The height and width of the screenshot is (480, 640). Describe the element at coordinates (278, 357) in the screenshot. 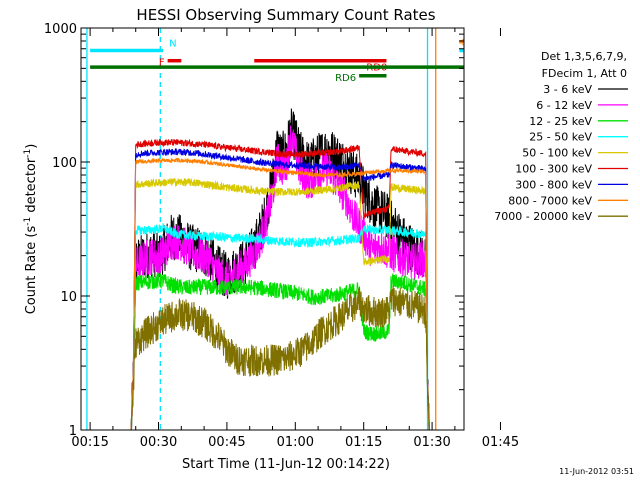

I see `series-line-7000-20000-kev` at that location.